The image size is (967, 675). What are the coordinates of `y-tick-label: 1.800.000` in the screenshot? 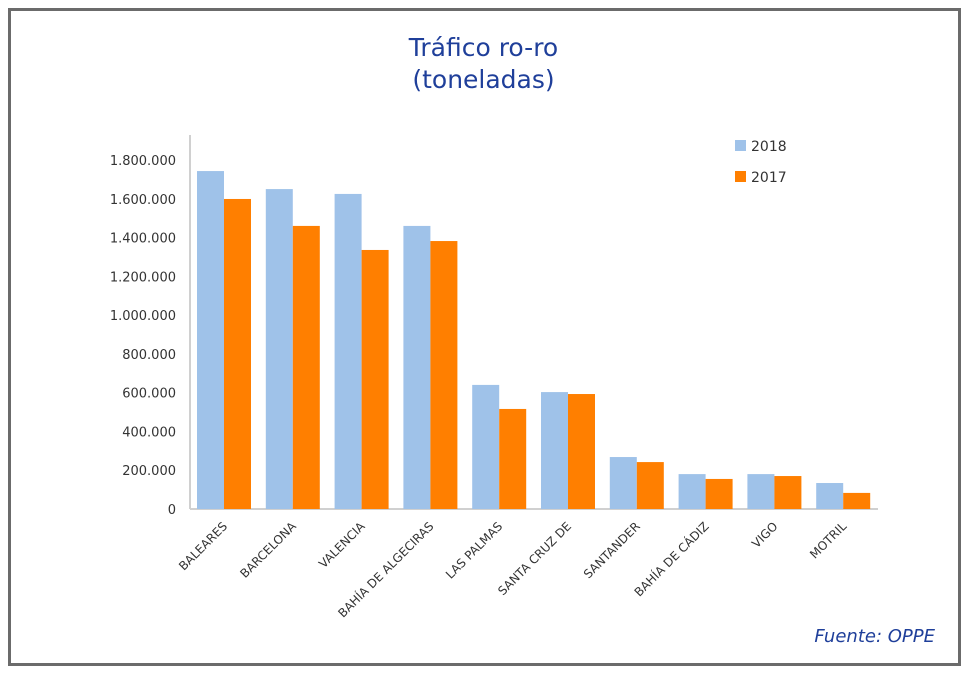 It's located at (143, 161).